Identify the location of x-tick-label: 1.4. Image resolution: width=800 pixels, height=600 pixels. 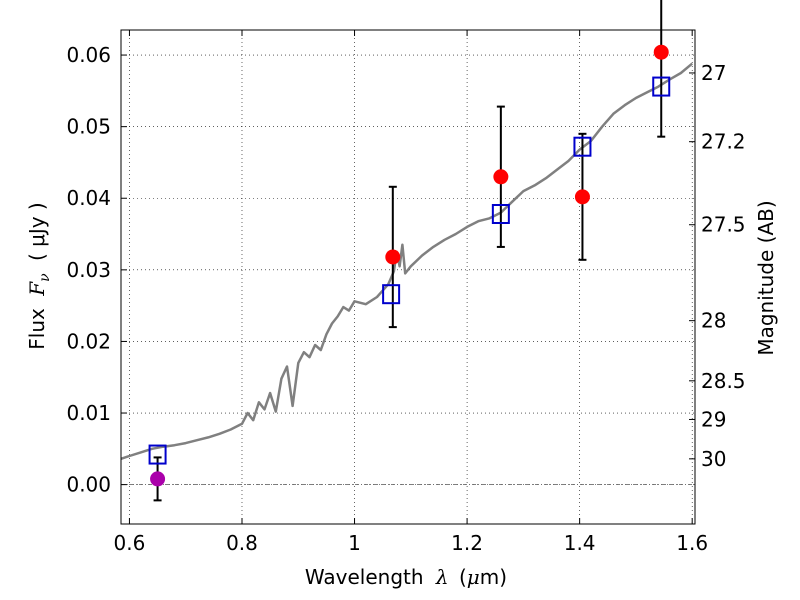
(580, 543).